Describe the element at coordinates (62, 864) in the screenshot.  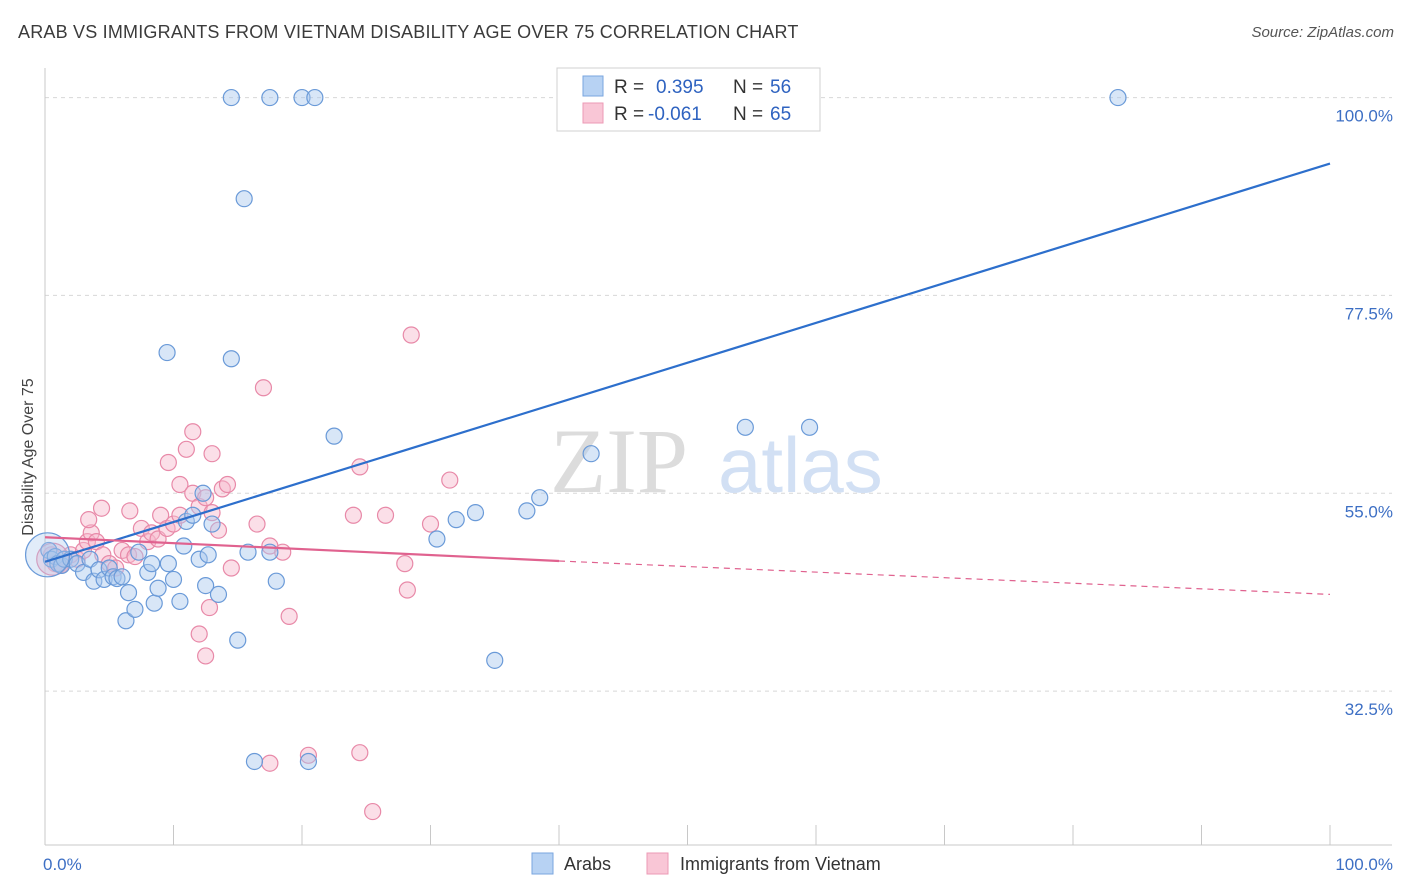
I see `x-tick-label-0: 0.0%` at that location.